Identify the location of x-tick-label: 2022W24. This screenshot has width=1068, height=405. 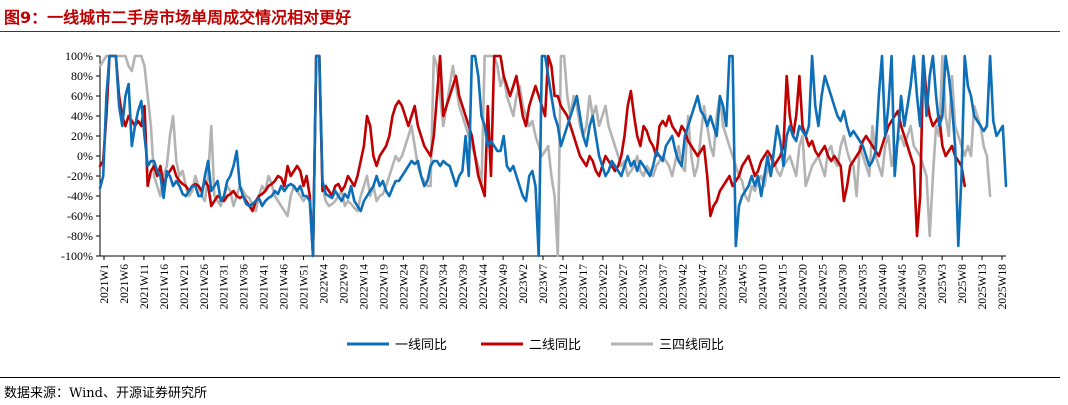
(404, 287).